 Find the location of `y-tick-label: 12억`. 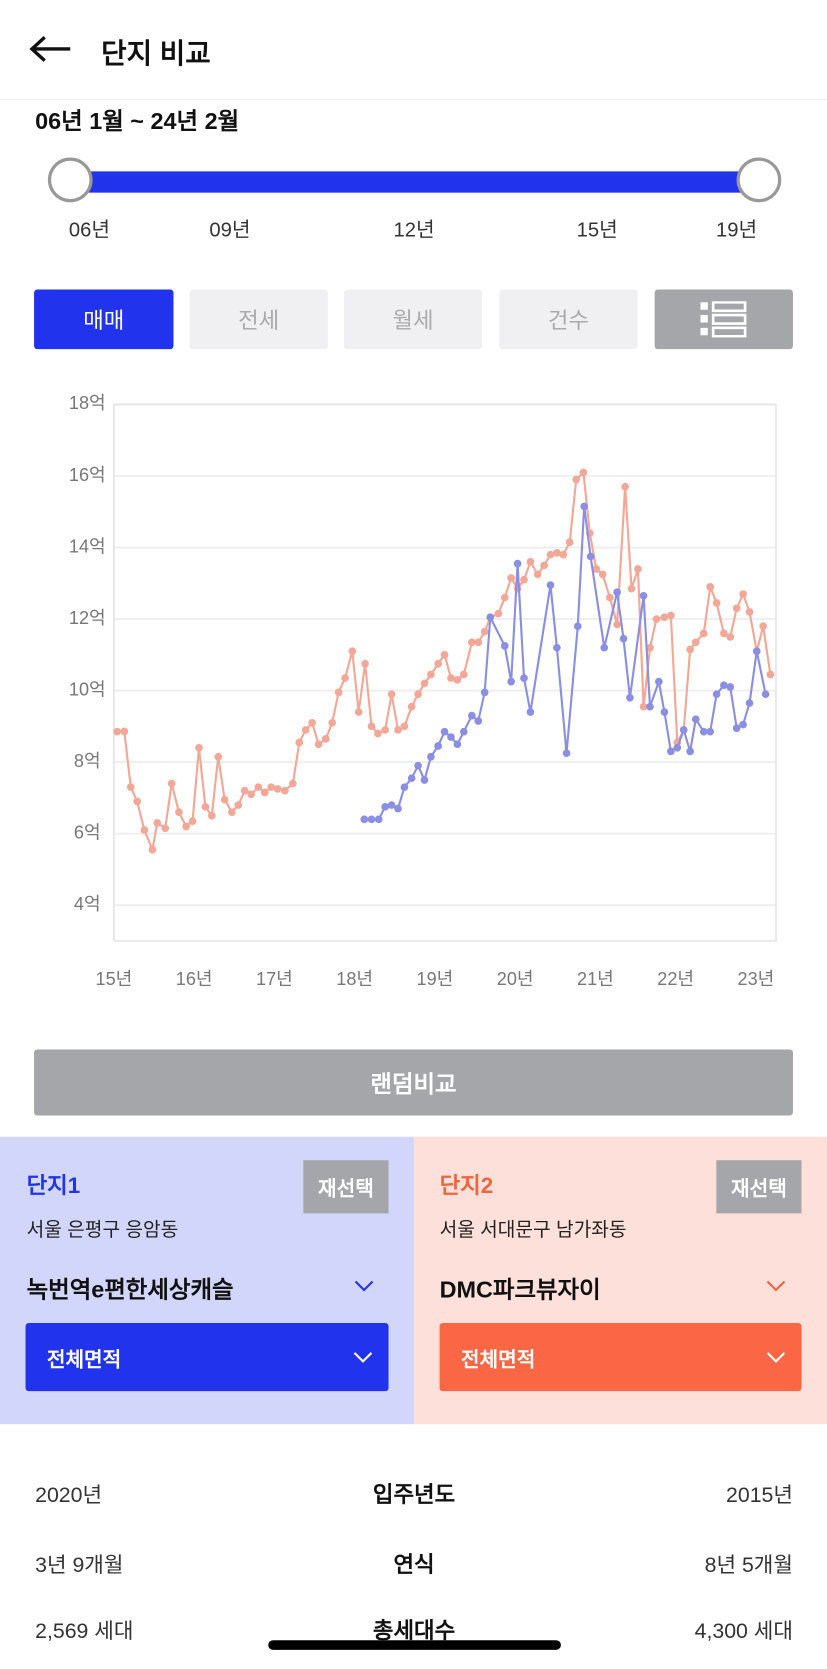

y-tick-label: 12억 is located at coordinates (87, 618).